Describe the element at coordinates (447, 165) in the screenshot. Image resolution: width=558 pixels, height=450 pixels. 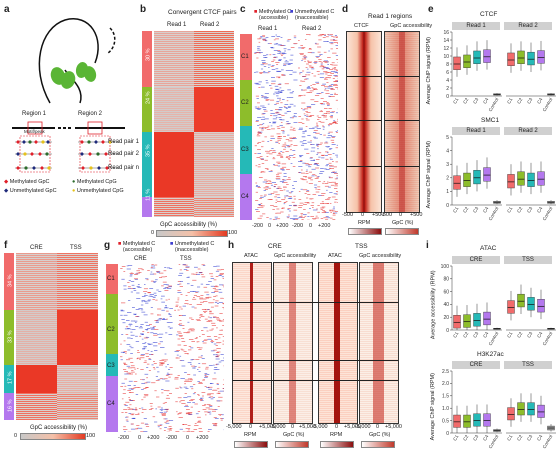
I see `y-tick-label: 3` at that location.